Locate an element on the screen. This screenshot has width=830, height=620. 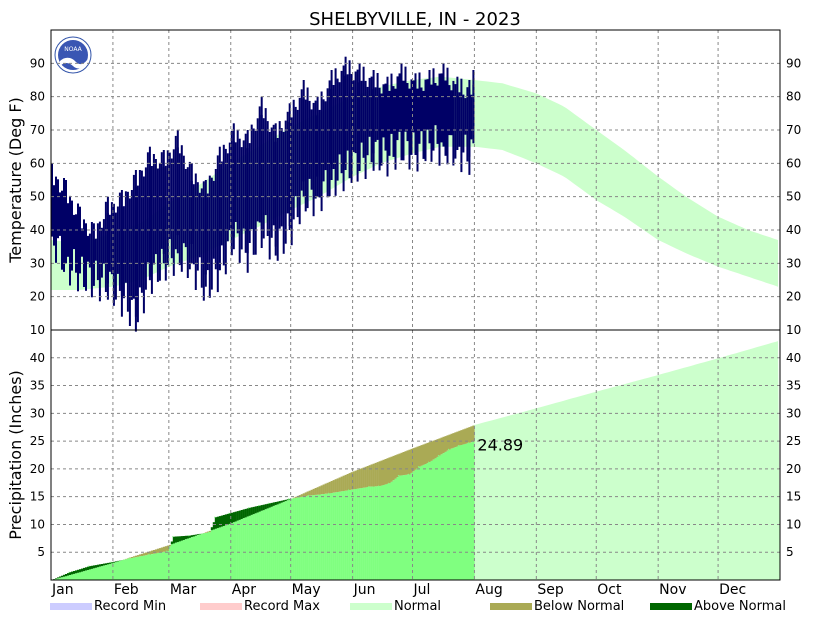
precipitation-y-tick-label-left: 10 is located at coordinates (37, 524).